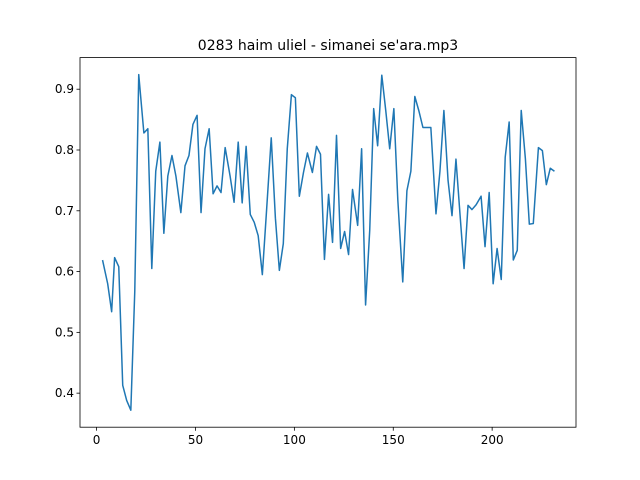  I want to click on x-tick-label: 150, so click(393, 440).